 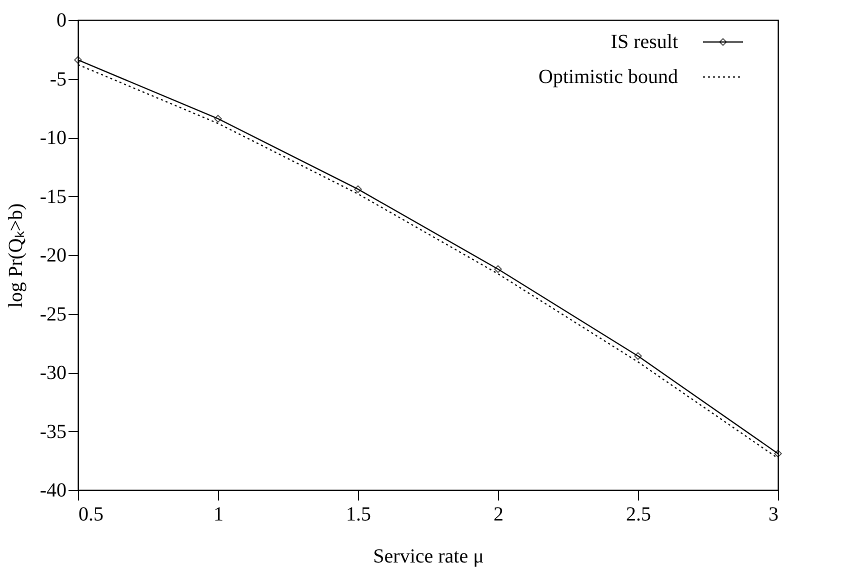 I want to click on x-tick-label: 1, so click(x=219, y=515).